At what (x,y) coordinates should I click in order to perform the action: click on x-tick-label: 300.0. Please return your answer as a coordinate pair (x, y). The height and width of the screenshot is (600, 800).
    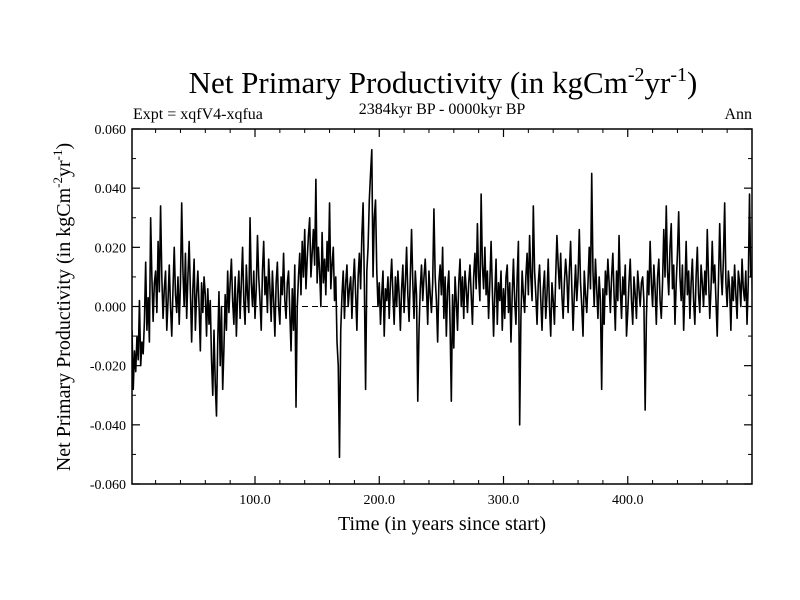
    Looking at the image, I should click on (504, 500).